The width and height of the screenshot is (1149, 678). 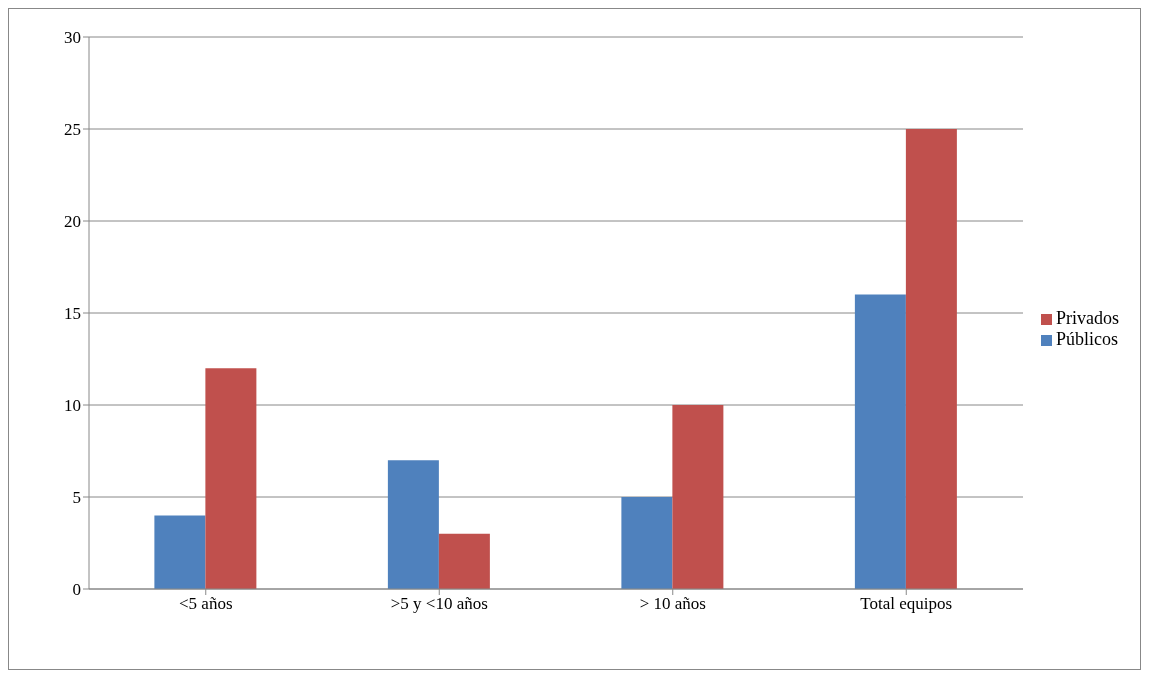 What do you see at coordinates (76, 498) in the screenshot?
I see `y-tick-label: 5` at bounding box center [76, 498].